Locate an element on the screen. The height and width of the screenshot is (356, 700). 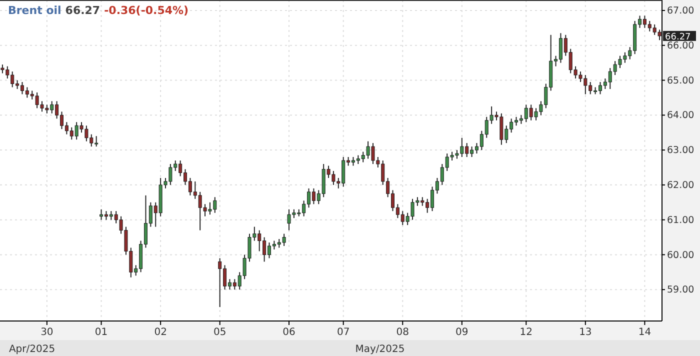
x-tick-label: 09 is located at coordinates (462, 332).